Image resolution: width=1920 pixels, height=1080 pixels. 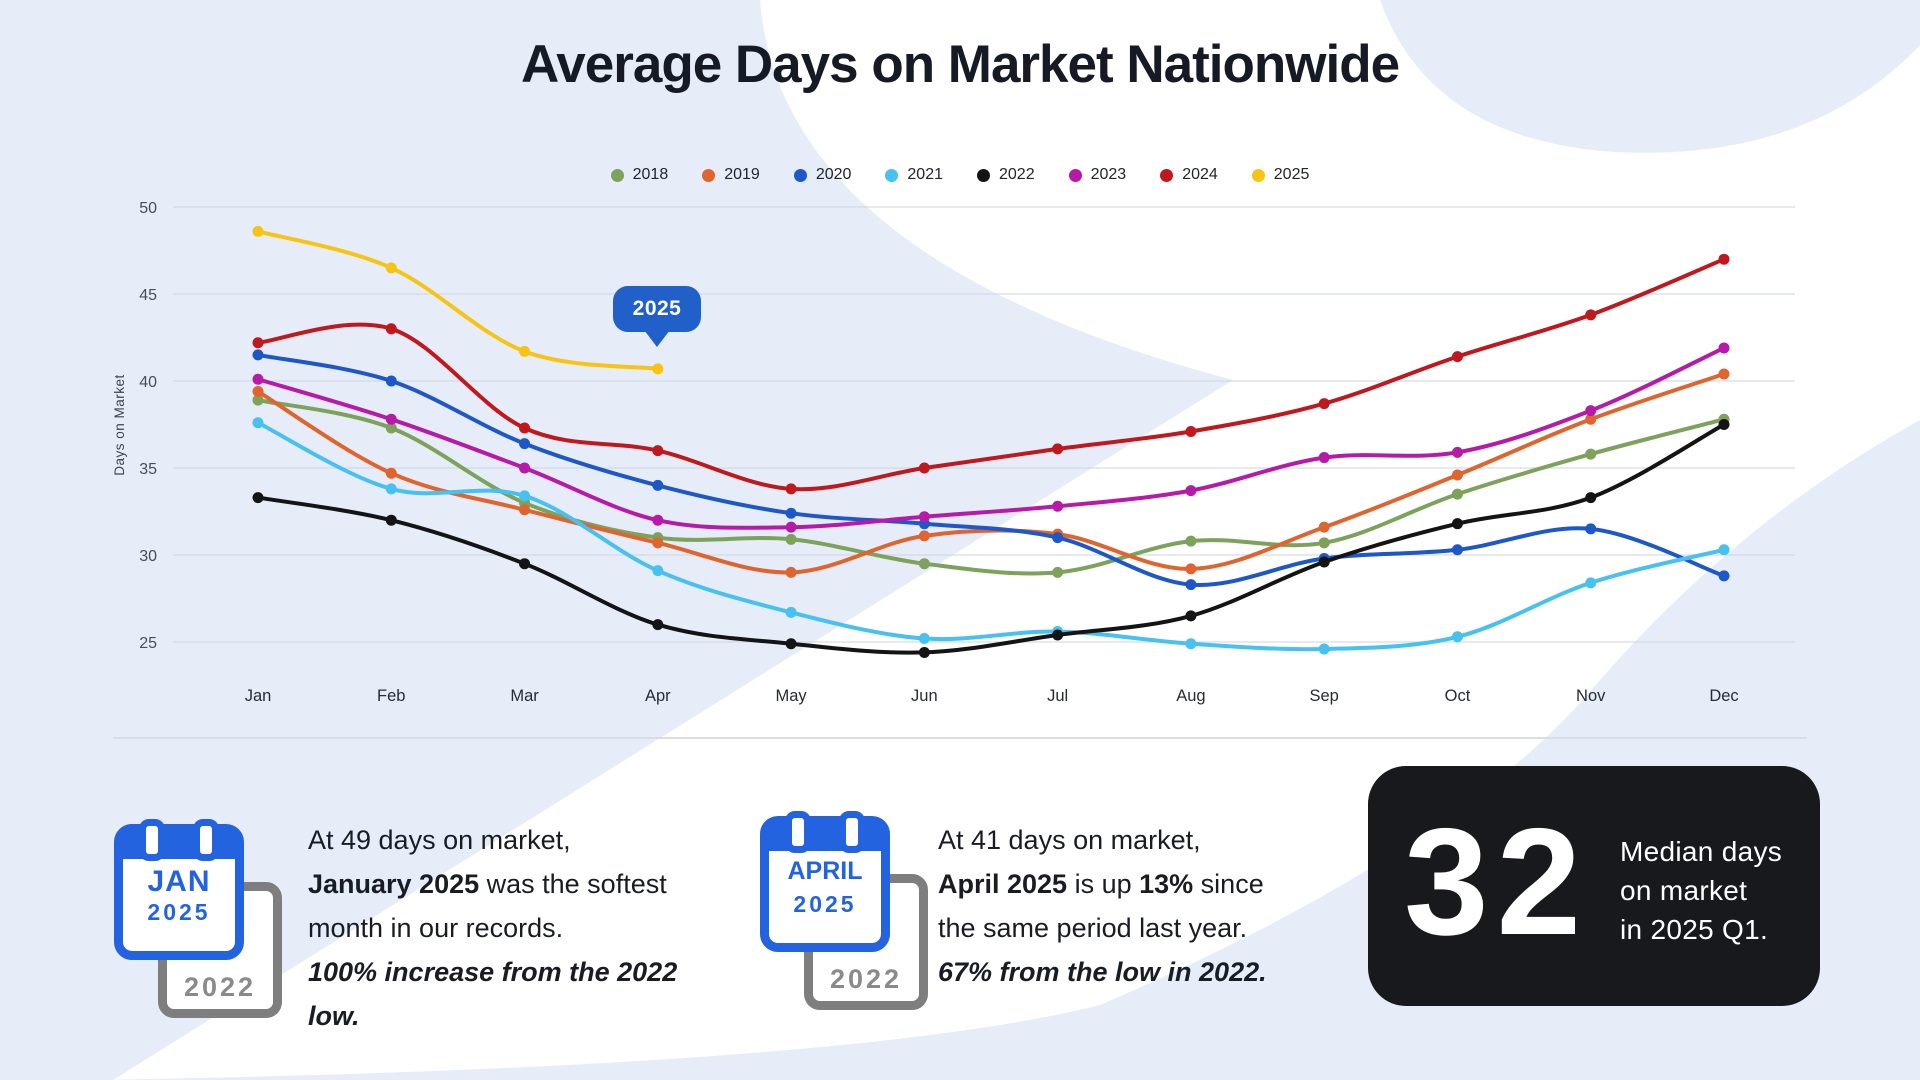 I want to click on legend-item-2021: 2021, so click(x=914, y=175).